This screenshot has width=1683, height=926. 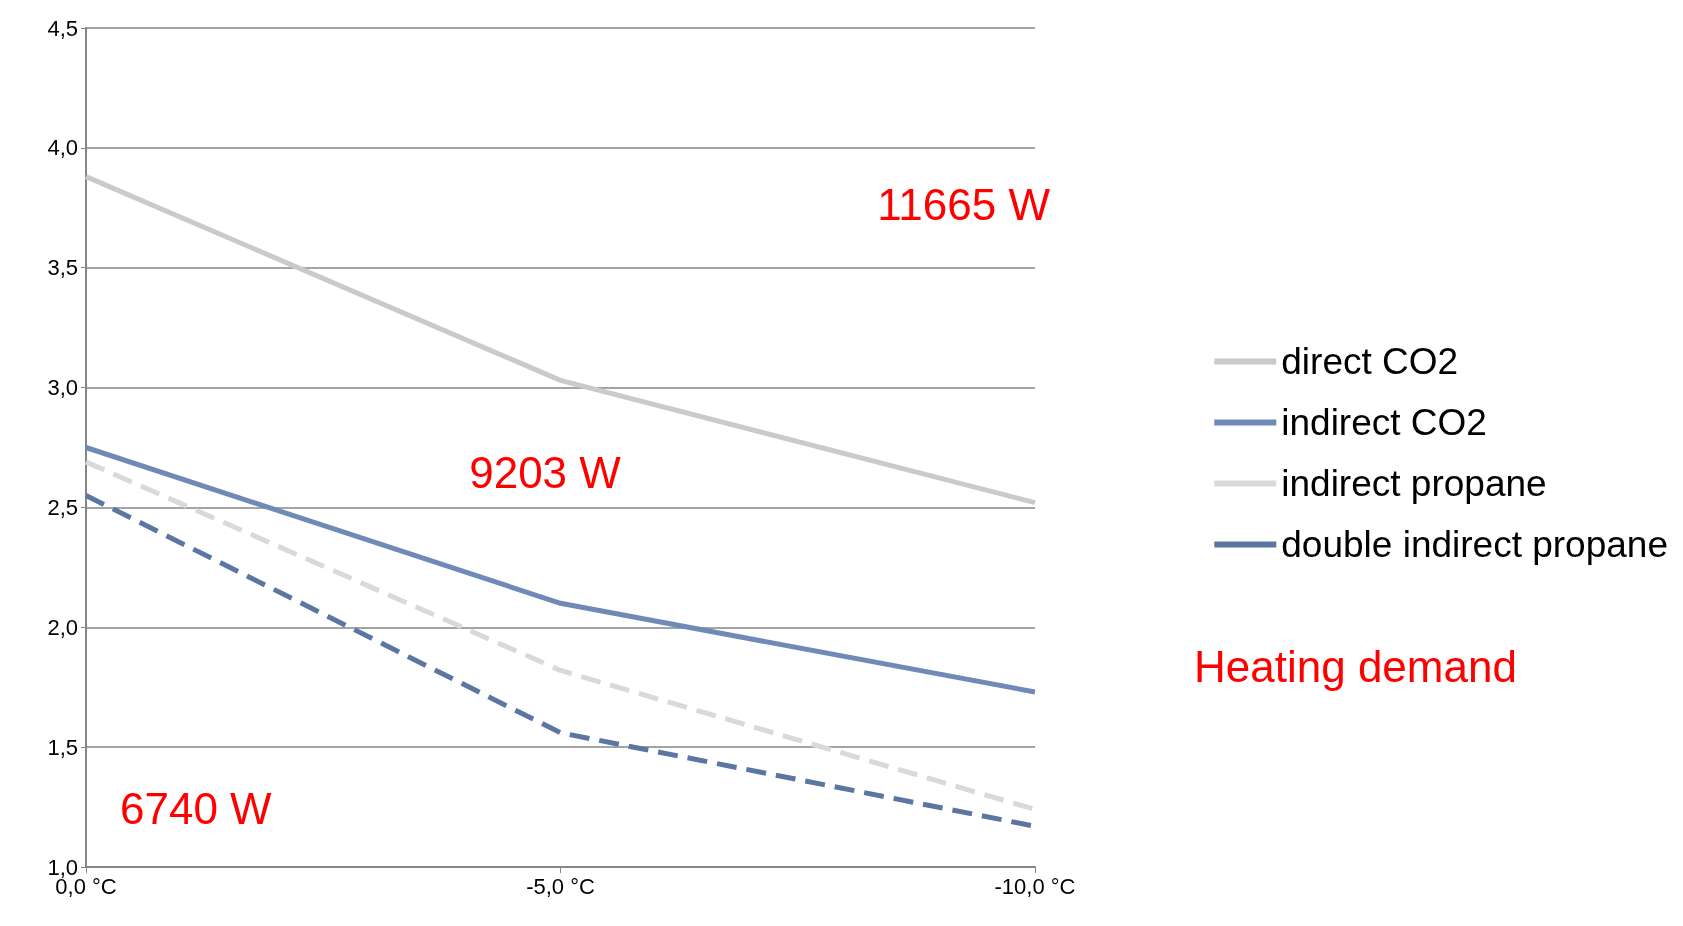 I want to click on annotation: 11665 W, so click(x=964, y=204).